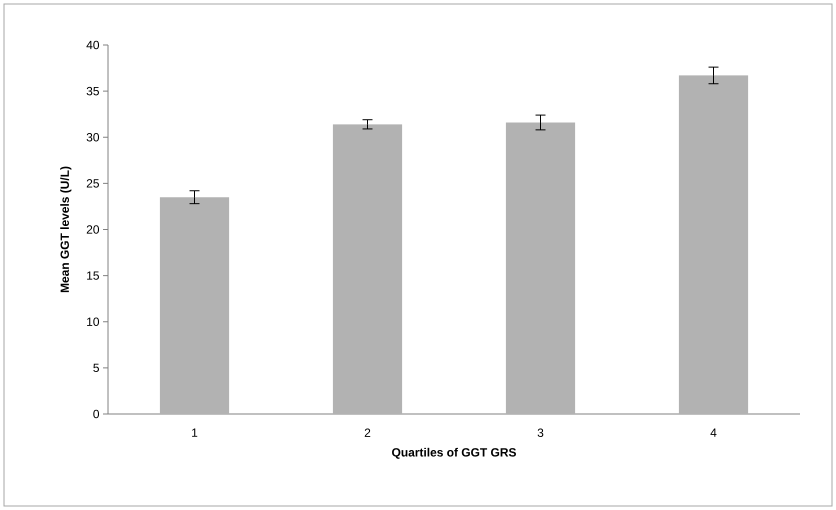  Describe the element at coordinates (93, 322) in the screenshot. I see `y-tick-label: 10` at that location.